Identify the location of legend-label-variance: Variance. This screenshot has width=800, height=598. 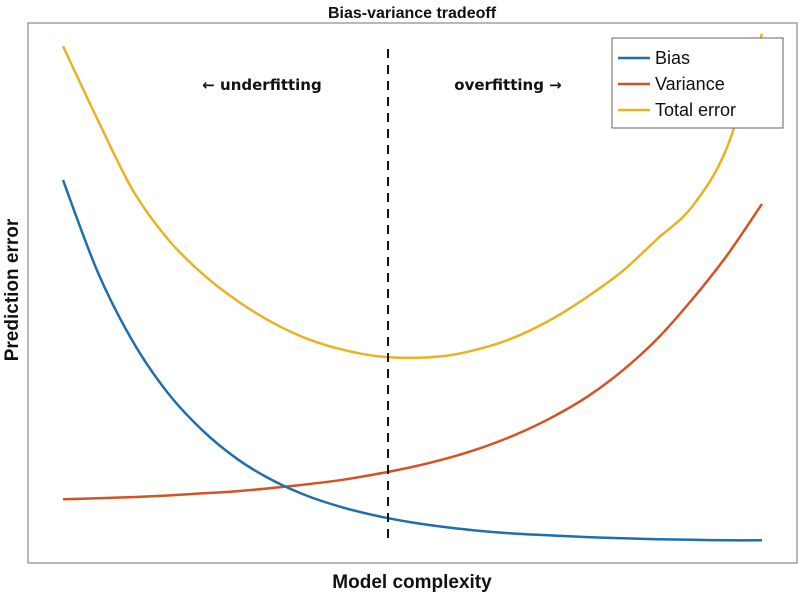
(690, 84).